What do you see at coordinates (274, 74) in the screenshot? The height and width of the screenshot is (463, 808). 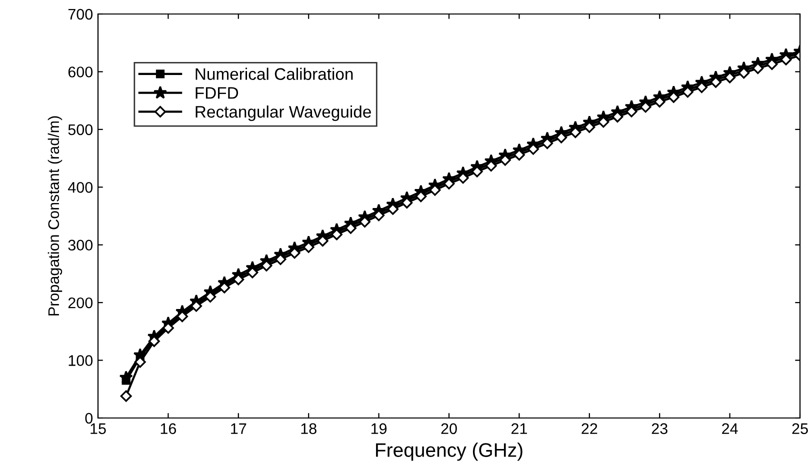 I see `legend-label: Numerical Calibration` at bounding box center [274, 74].